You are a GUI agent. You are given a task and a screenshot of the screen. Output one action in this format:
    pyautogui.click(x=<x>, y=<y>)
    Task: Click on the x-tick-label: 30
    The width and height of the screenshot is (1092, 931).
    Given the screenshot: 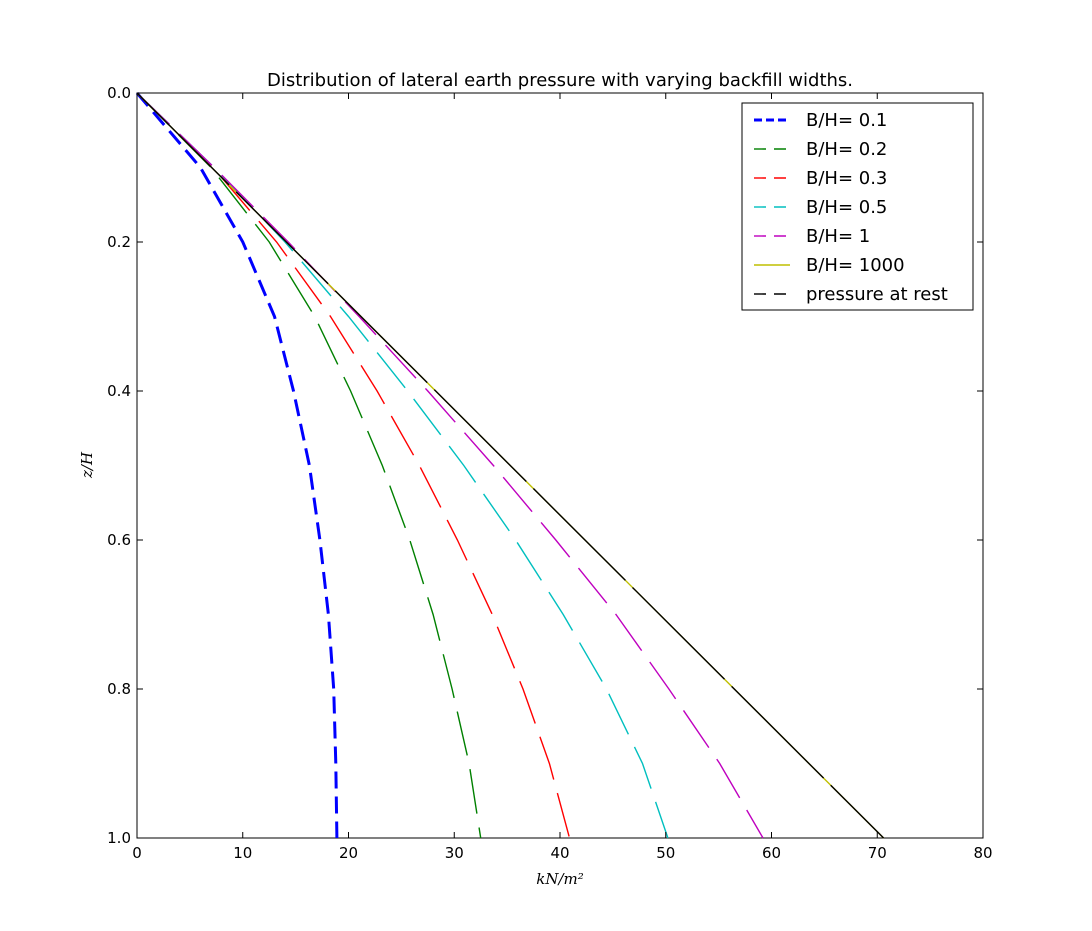 What is the action you would take?
    pyautogui.click(x=454, y=853)
    